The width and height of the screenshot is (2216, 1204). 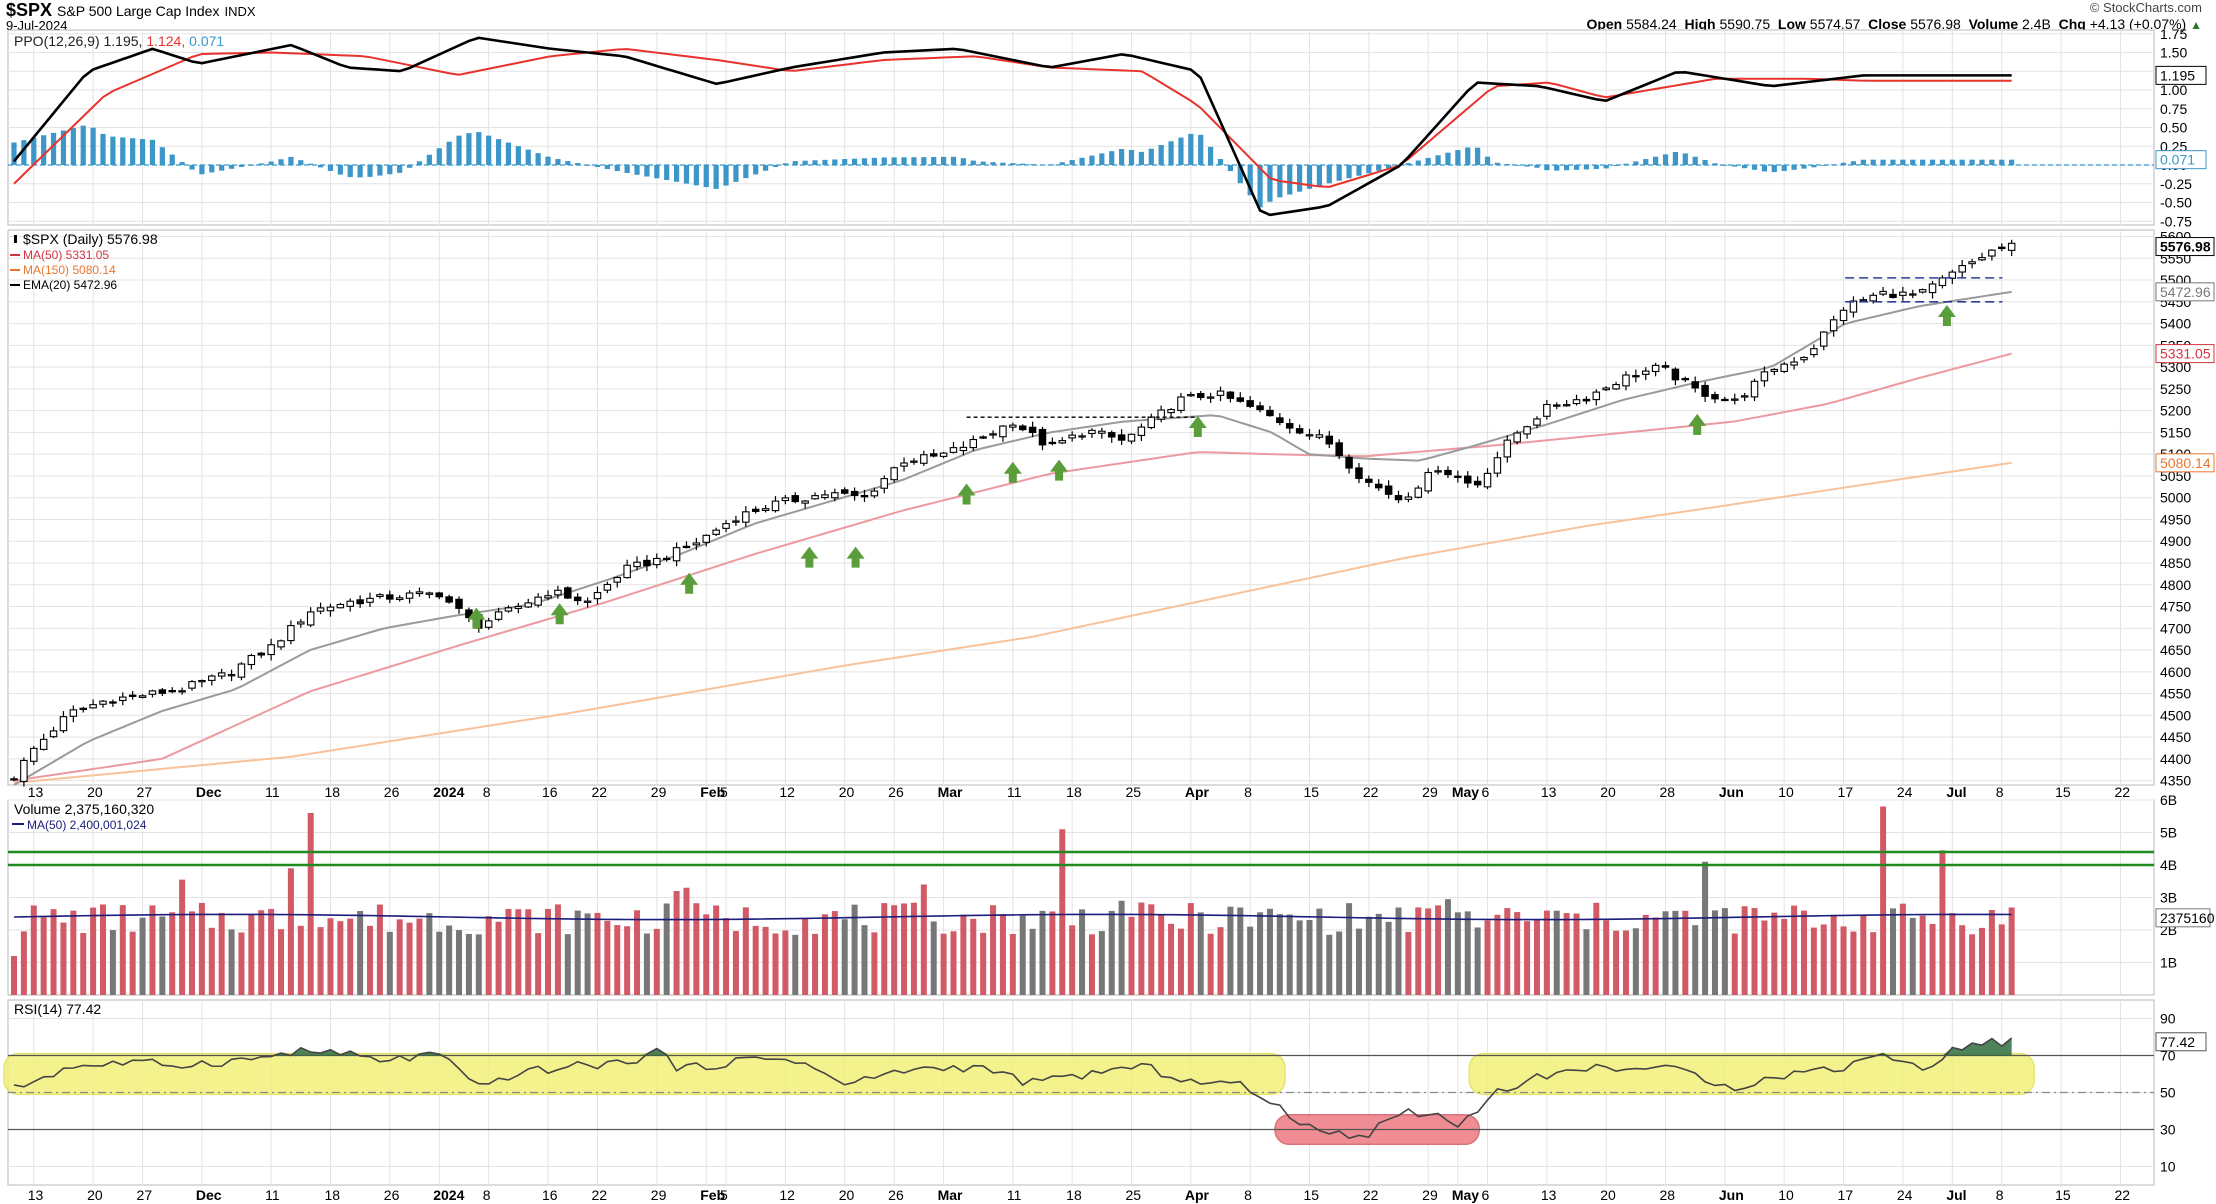 I want to click on ticker-symbol: $SPX, so click(x=29, y=10).